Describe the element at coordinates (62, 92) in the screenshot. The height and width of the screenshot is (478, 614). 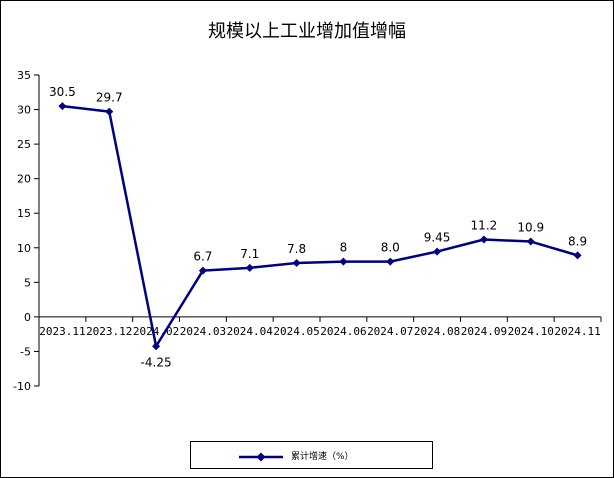
I see `data-label: 30.5` at that location.